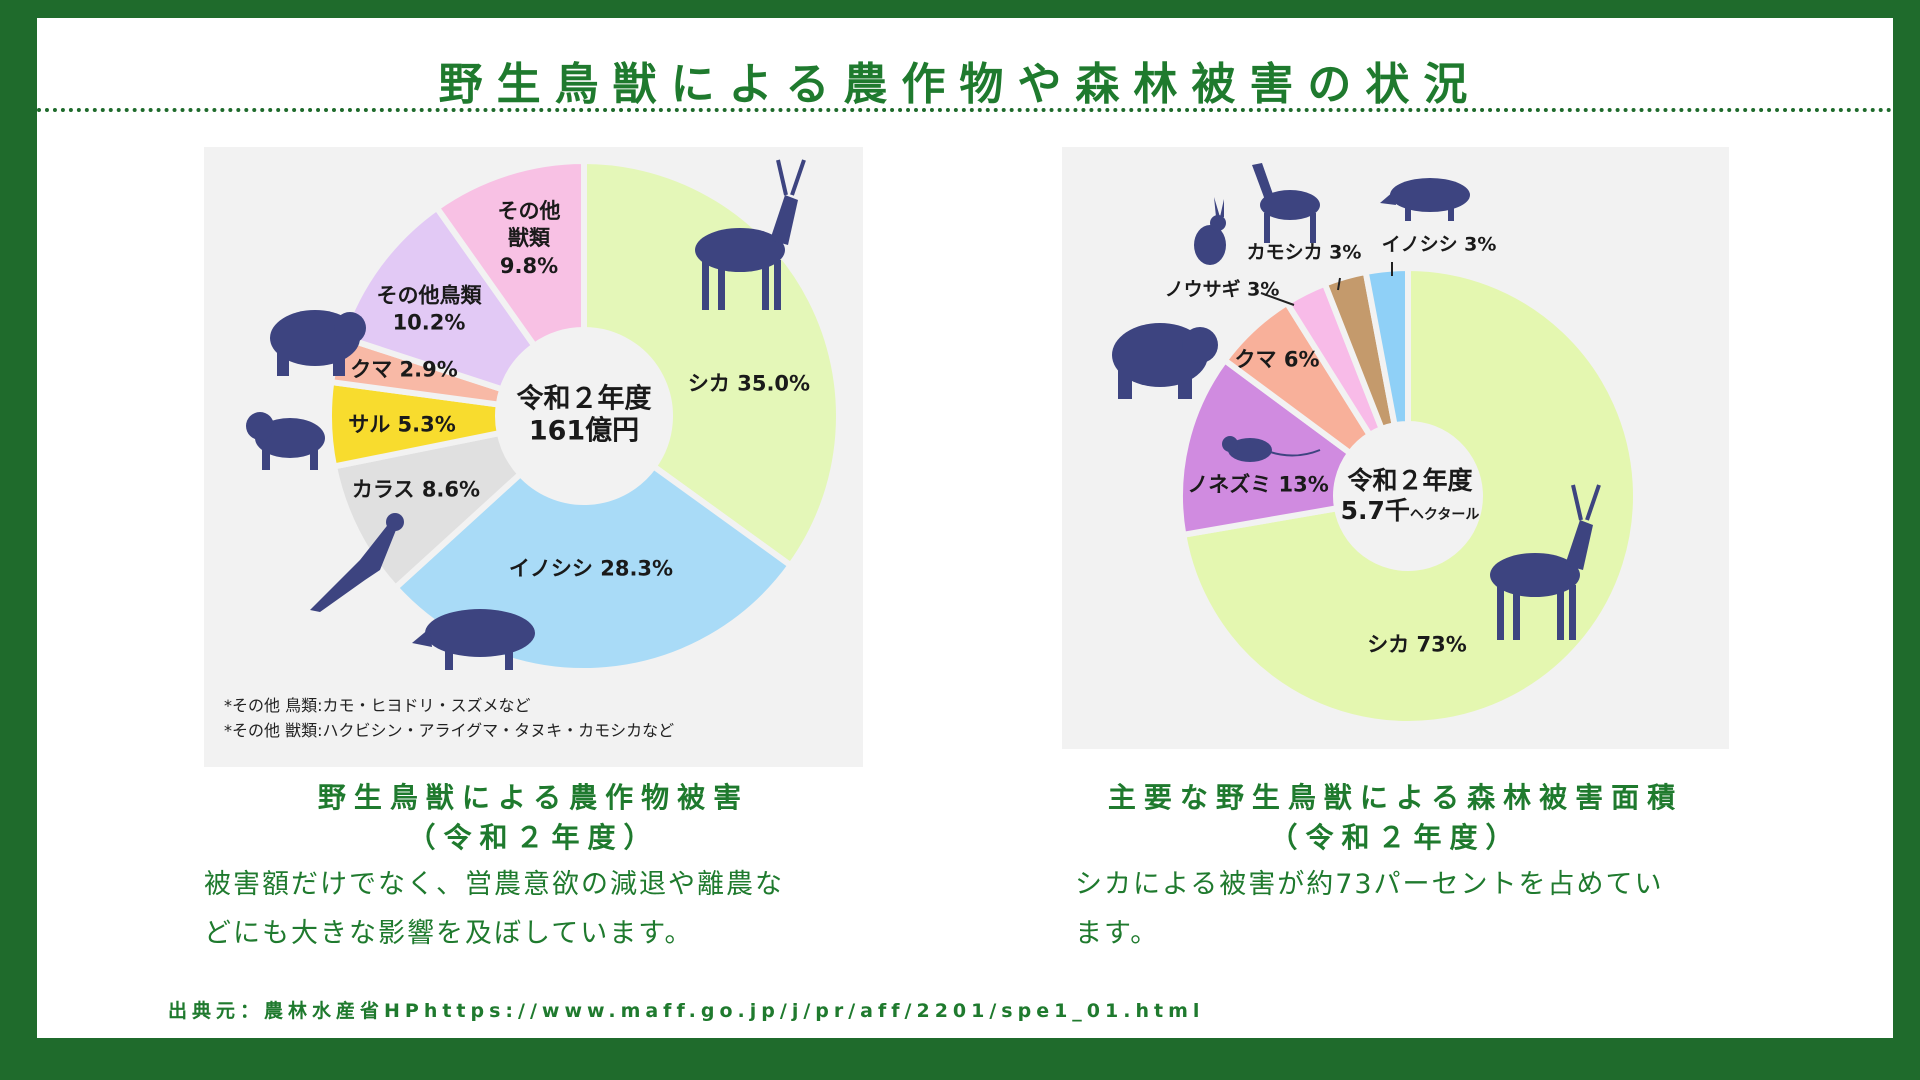 This screenshot has width=1920, height=1080. Describe the element at coordinates (285, 441) in the screenshot. I see `monkey-icon` at that location.